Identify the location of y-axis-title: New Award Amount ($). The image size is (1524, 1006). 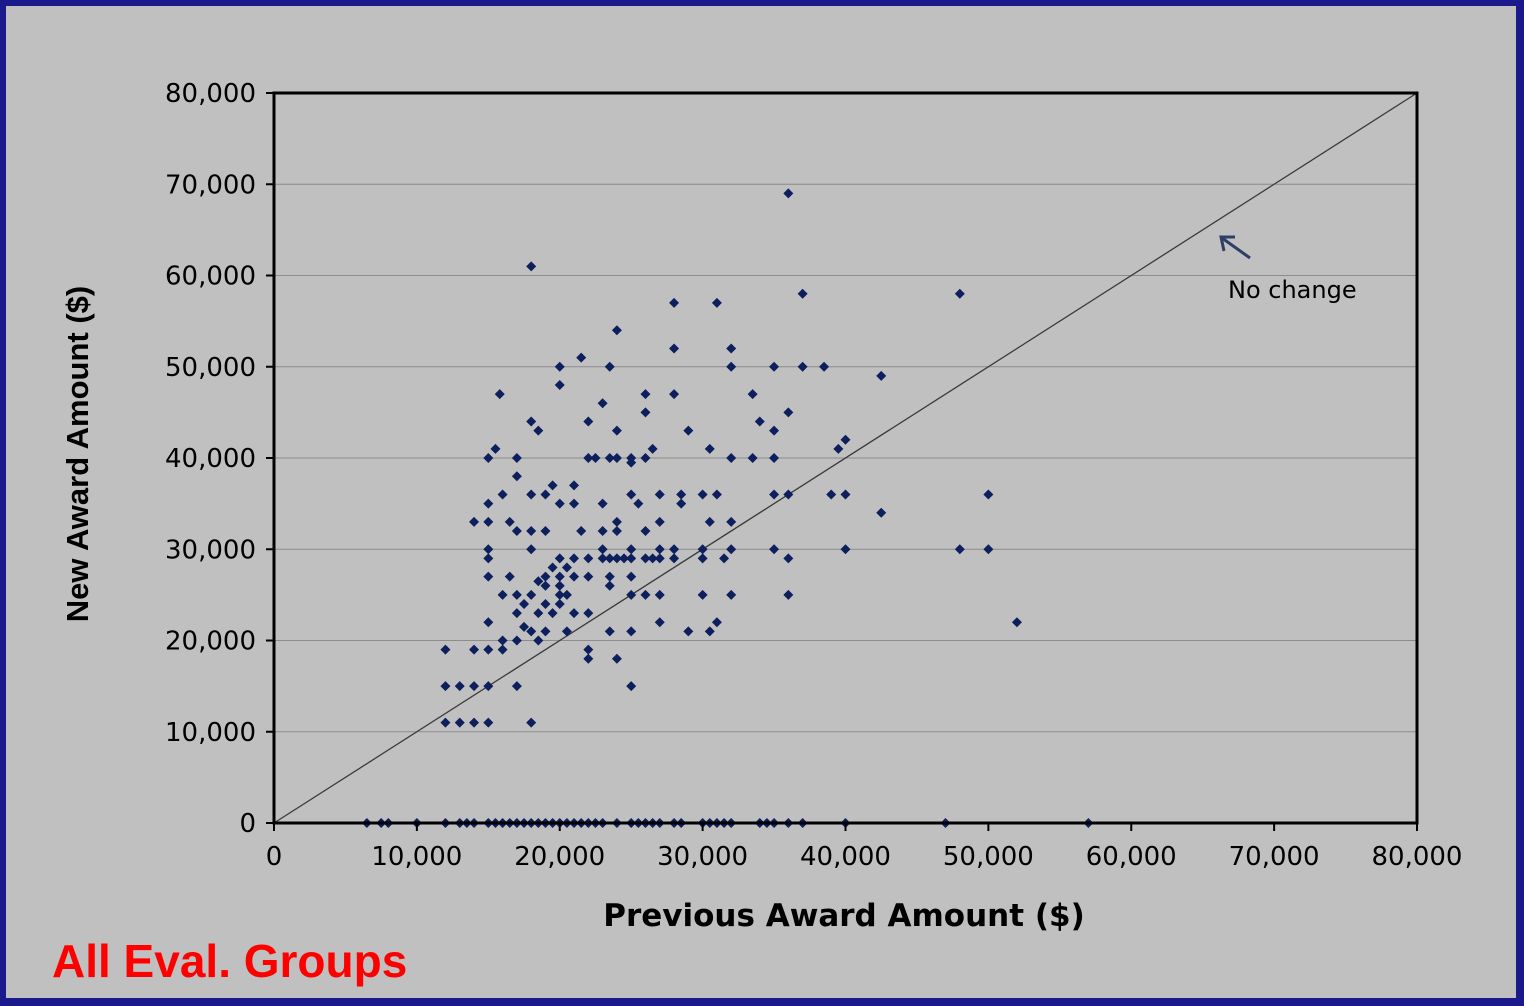
(77, 454).